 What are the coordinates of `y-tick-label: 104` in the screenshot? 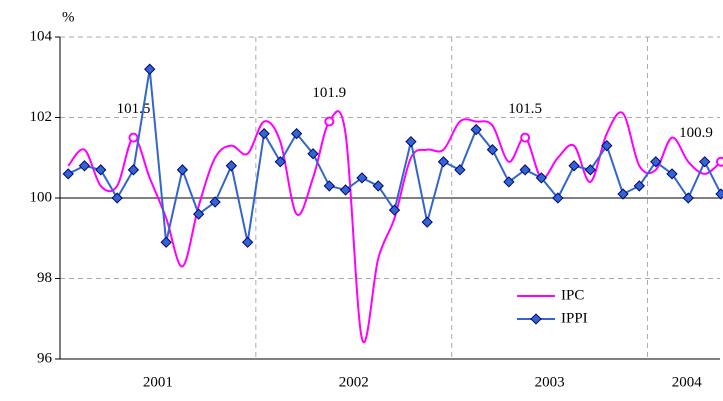 It's located at (41, 36).